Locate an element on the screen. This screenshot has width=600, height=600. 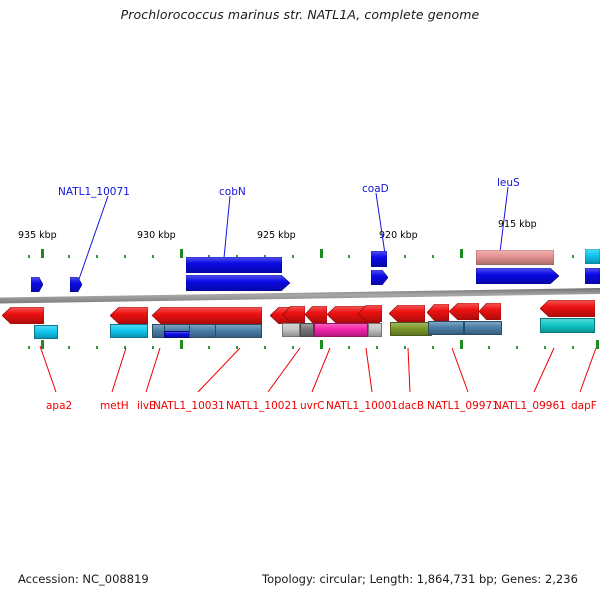
scale-tick-label: 930 kbp is located at coordinates (156, 235).